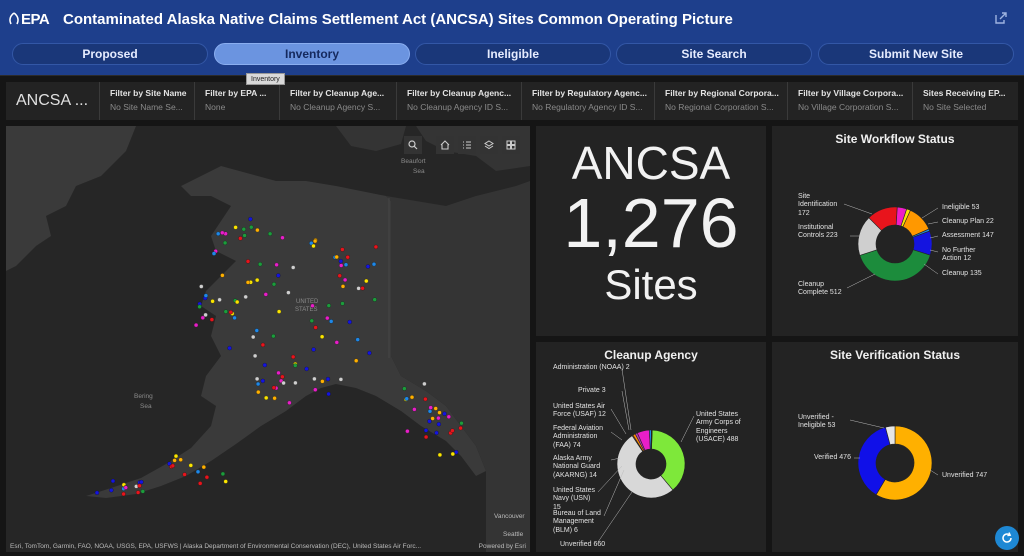 The image size is (1024, 556). I want to click on basemap-icon, so click(511, 145).